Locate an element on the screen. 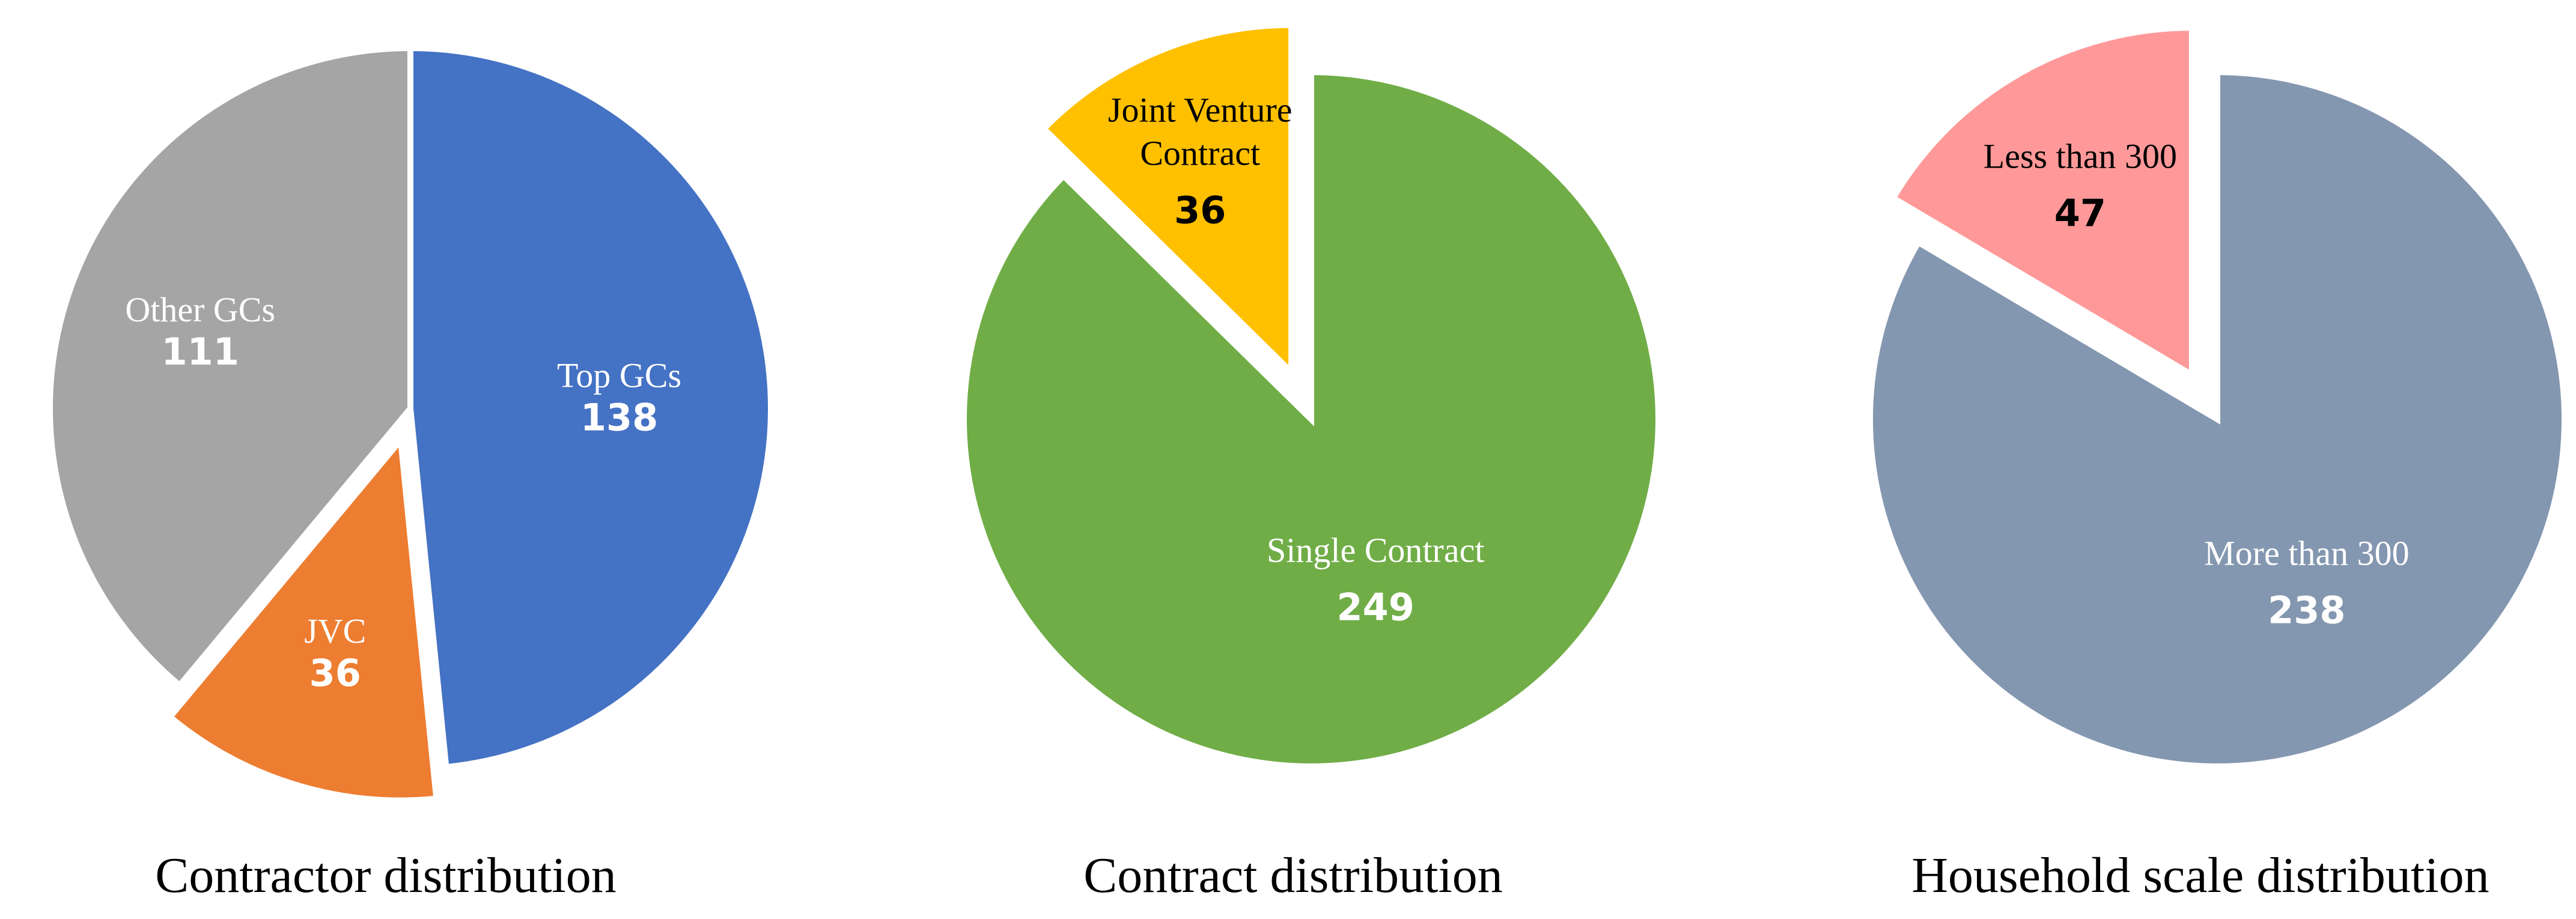  chart-title-household: Household scale distribution is located at coordinates (2200, 875).